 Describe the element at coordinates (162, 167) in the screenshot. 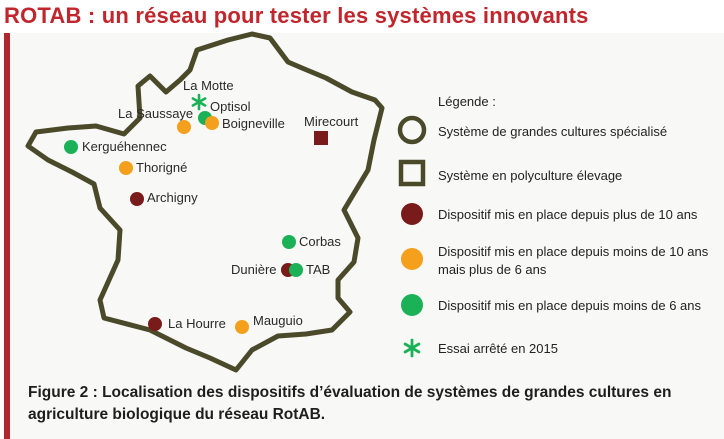

I see `label-thorigne: Thorigné` at that location.